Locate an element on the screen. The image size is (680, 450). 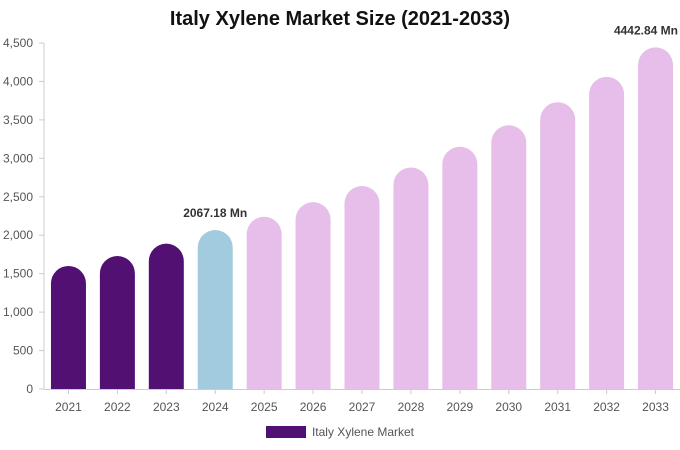
x-tick-label: 2025 is located at coordinates (264, 407).